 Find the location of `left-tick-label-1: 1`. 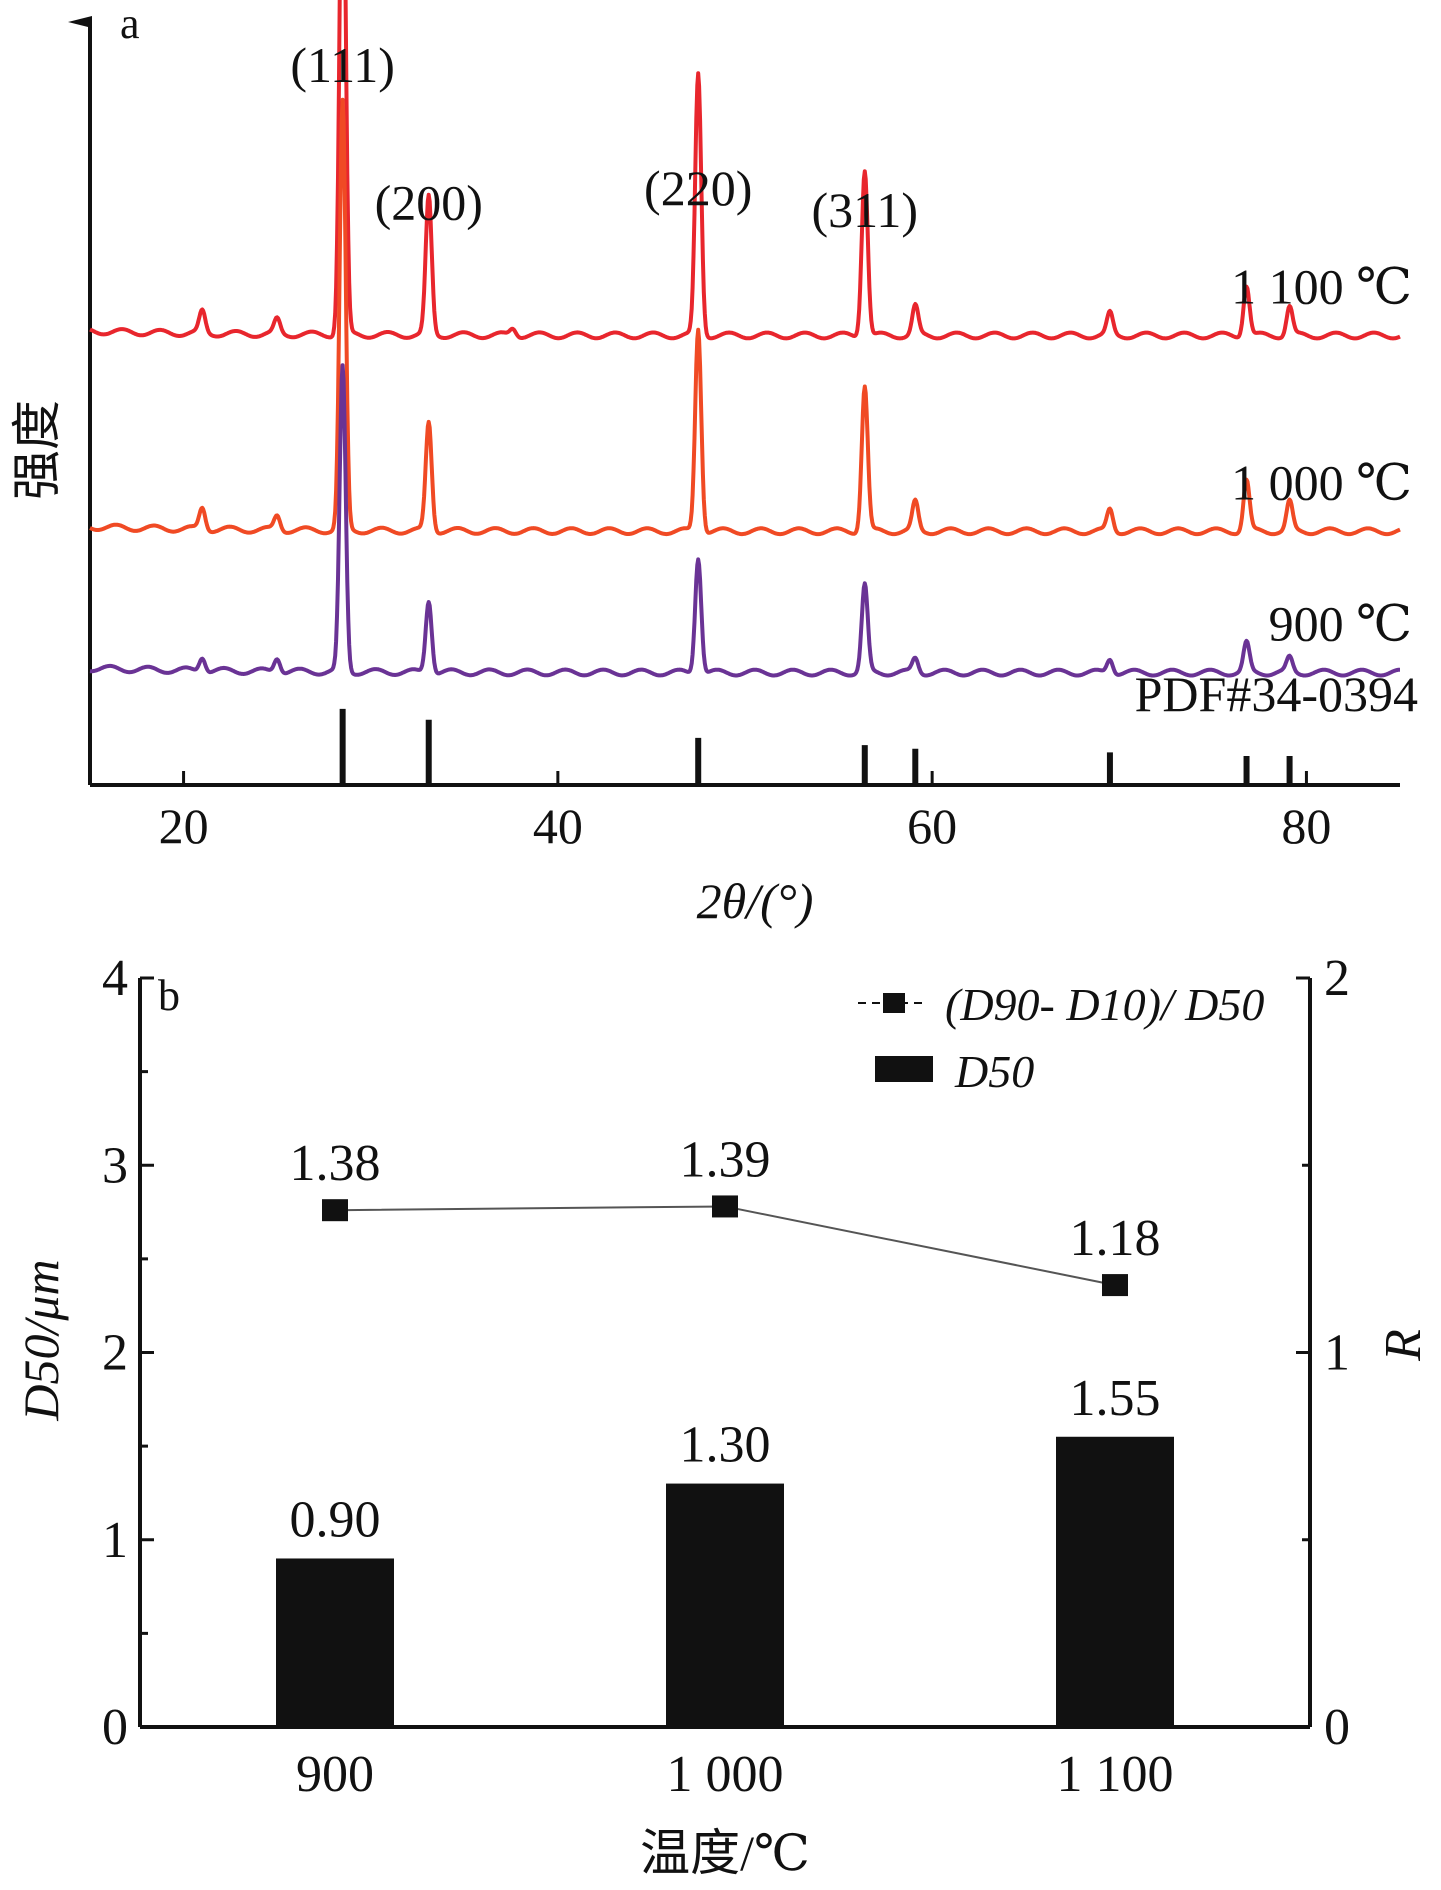

left-tick-label-1: 1 is located at coordinates (115, 1540).